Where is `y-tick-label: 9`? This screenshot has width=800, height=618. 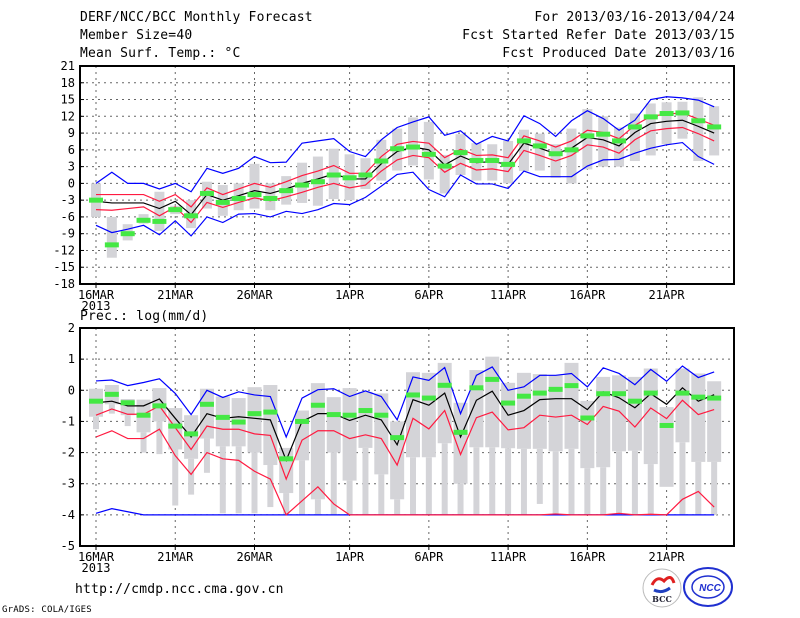
y-tick-label: 9 is located at coordinates (71, 133).